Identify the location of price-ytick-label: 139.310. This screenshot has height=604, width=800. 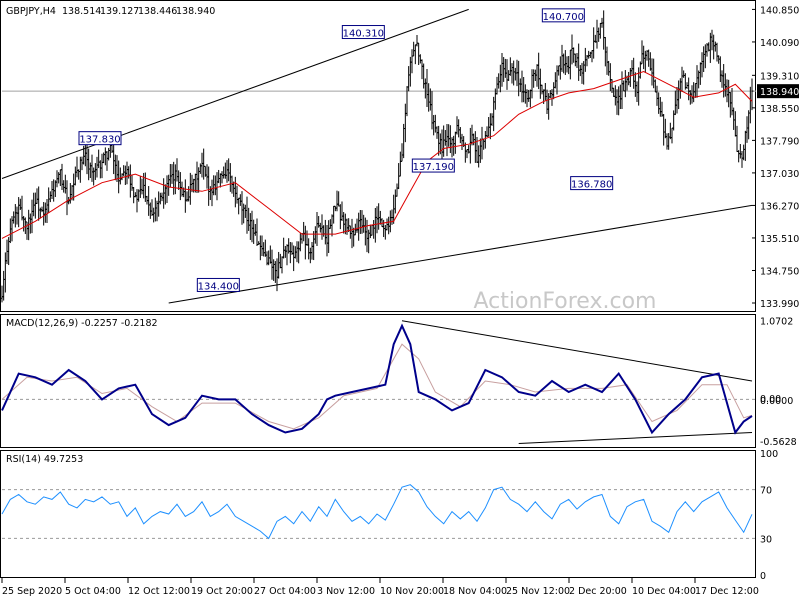
(779, 76).